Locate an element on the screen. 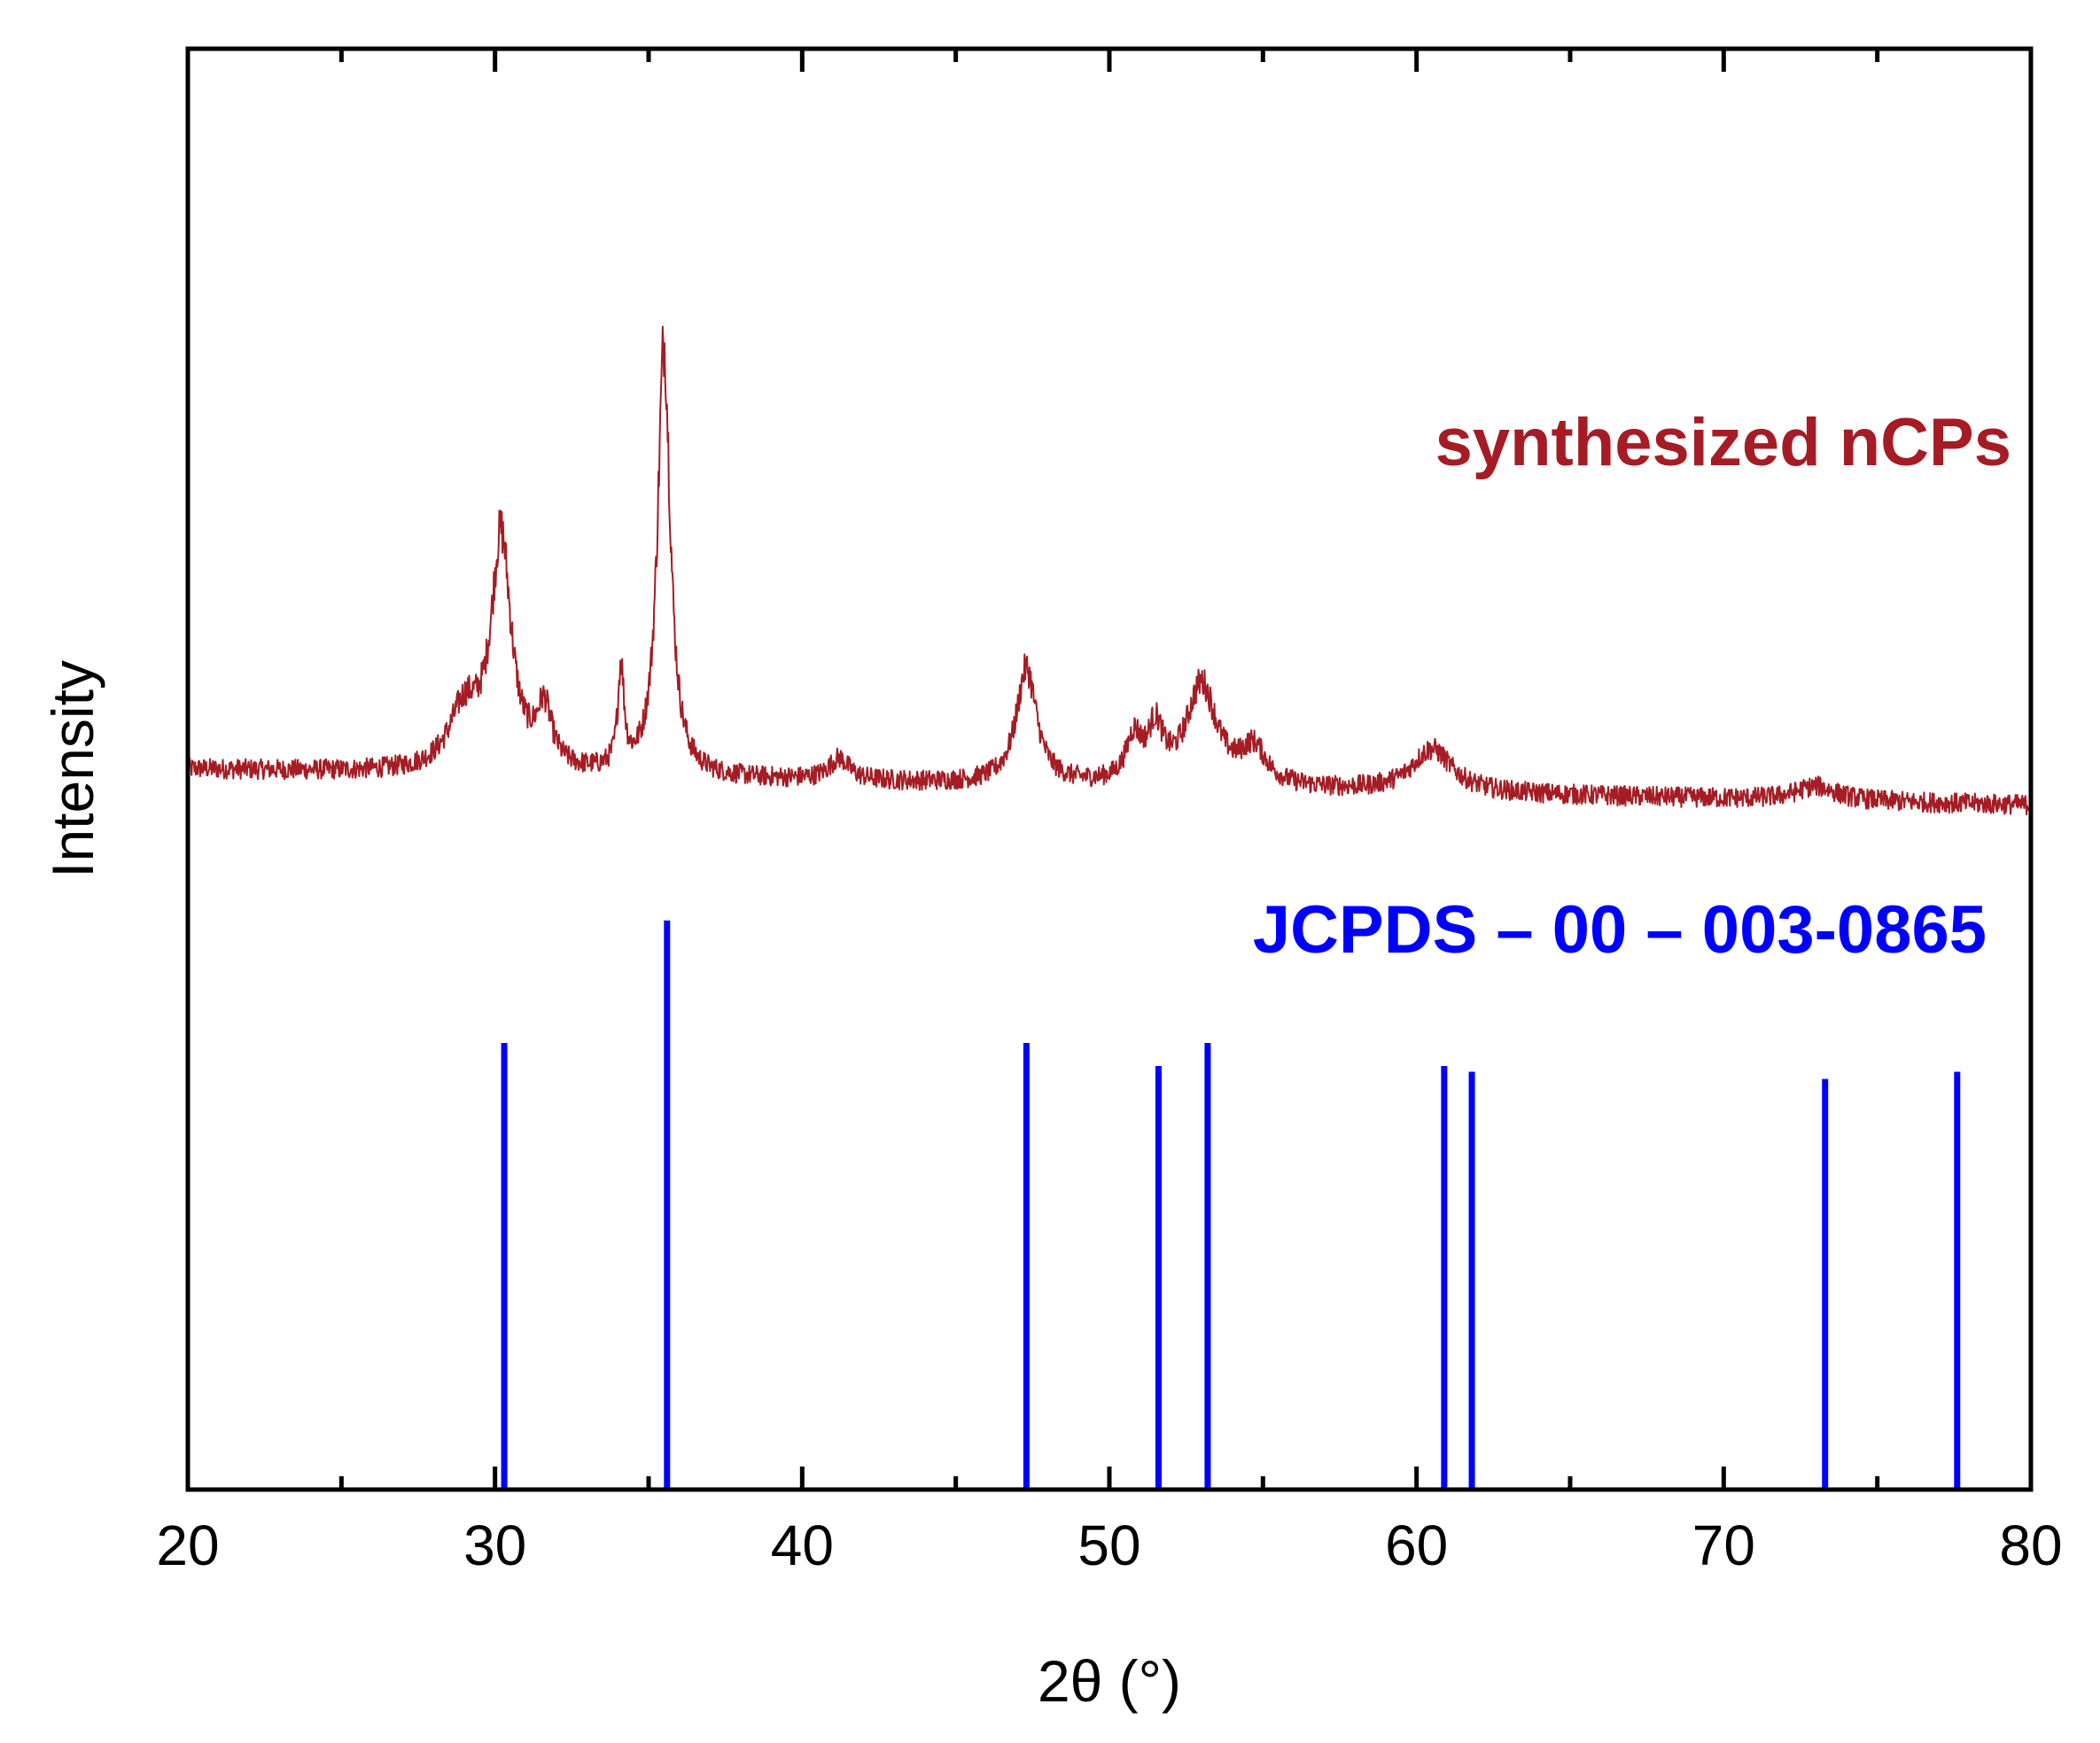 The width and height of the screenshot is (2100, 1743). x-tick-label-20: 20 is located at coordinates (187, 1545).